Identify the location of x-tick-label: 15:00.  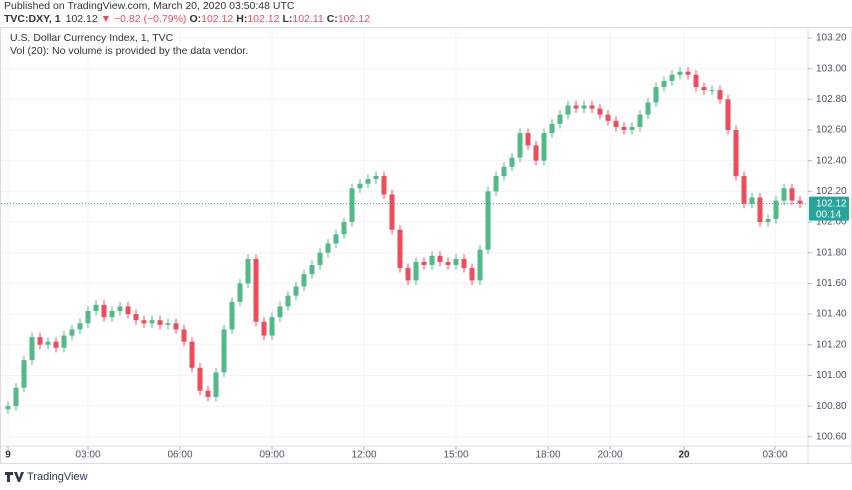
(455, 455).